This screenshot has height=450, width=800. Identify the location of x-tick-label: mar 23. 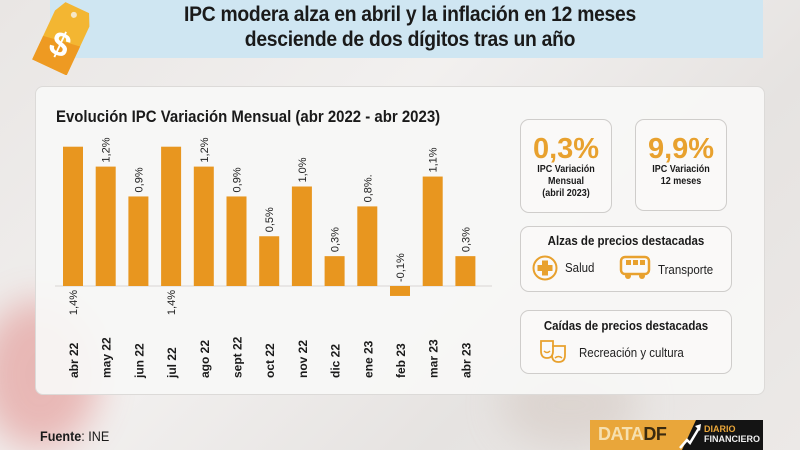
(434, 358).